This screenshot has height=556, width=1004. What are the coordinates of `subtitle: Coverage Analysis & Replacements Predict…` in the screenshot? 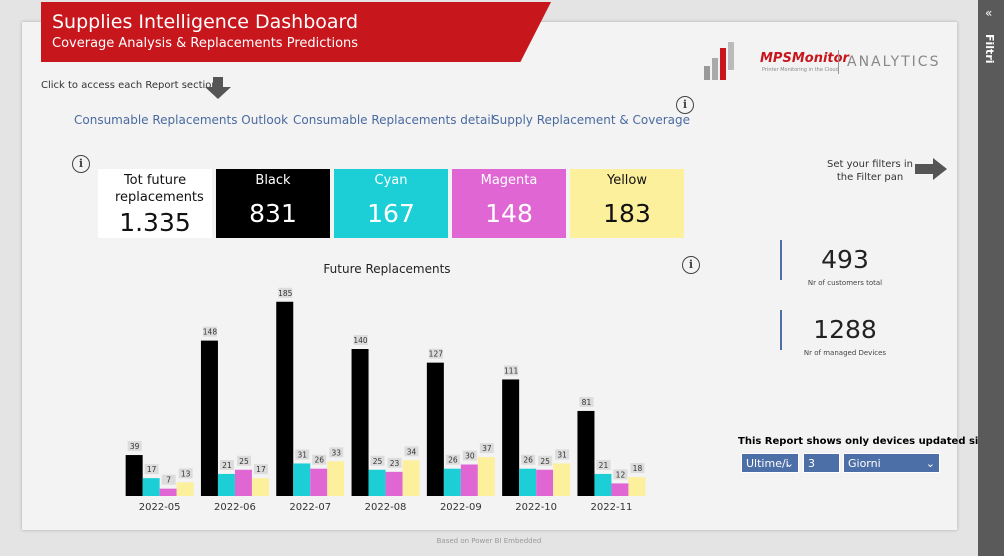 It's located at (205, 43).